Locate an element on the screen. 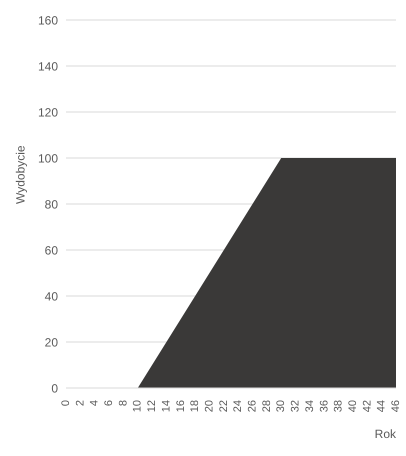 The width and height of the screenshot is (406, 456). x-tick-label: 36 is located at coordinates (324, 406).